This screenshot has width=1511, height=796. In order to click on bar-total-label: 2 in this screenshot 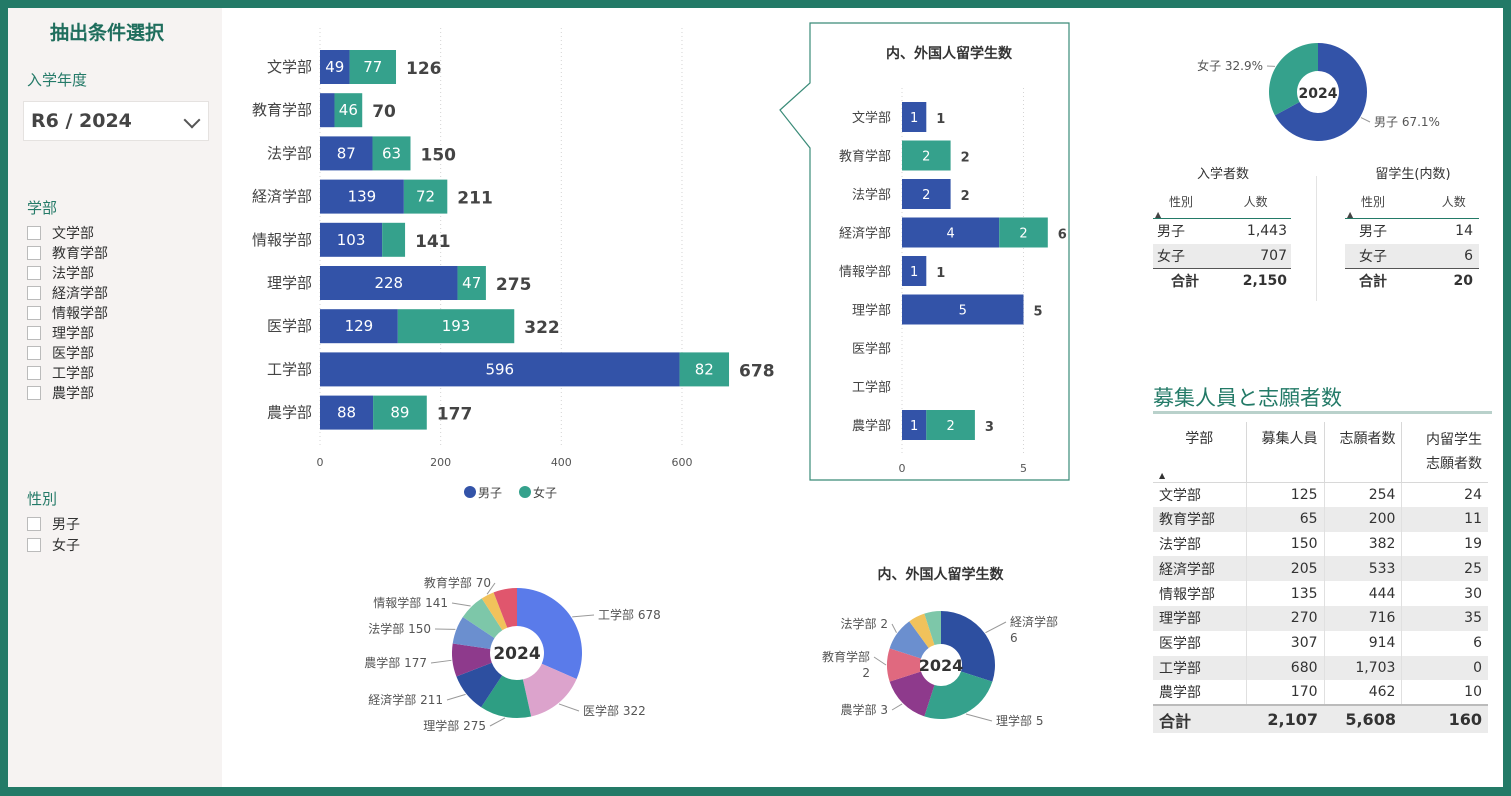, I will do `click(965, 158)`.